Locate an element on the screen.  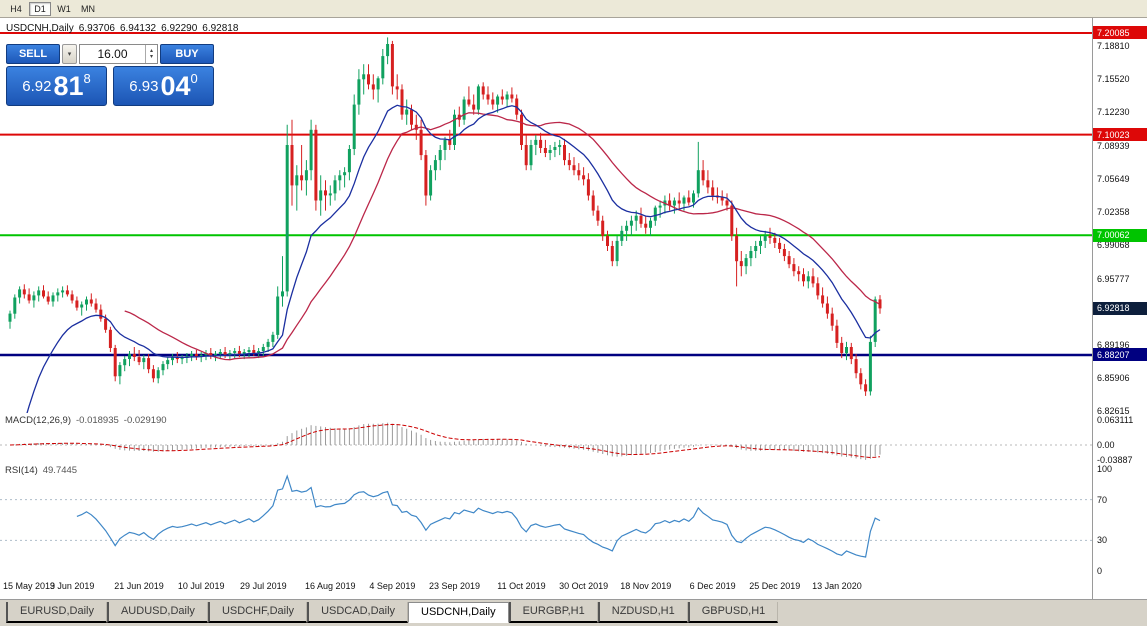
volume-stepper: ▴ ▾ is located at coordinates (151, 54).